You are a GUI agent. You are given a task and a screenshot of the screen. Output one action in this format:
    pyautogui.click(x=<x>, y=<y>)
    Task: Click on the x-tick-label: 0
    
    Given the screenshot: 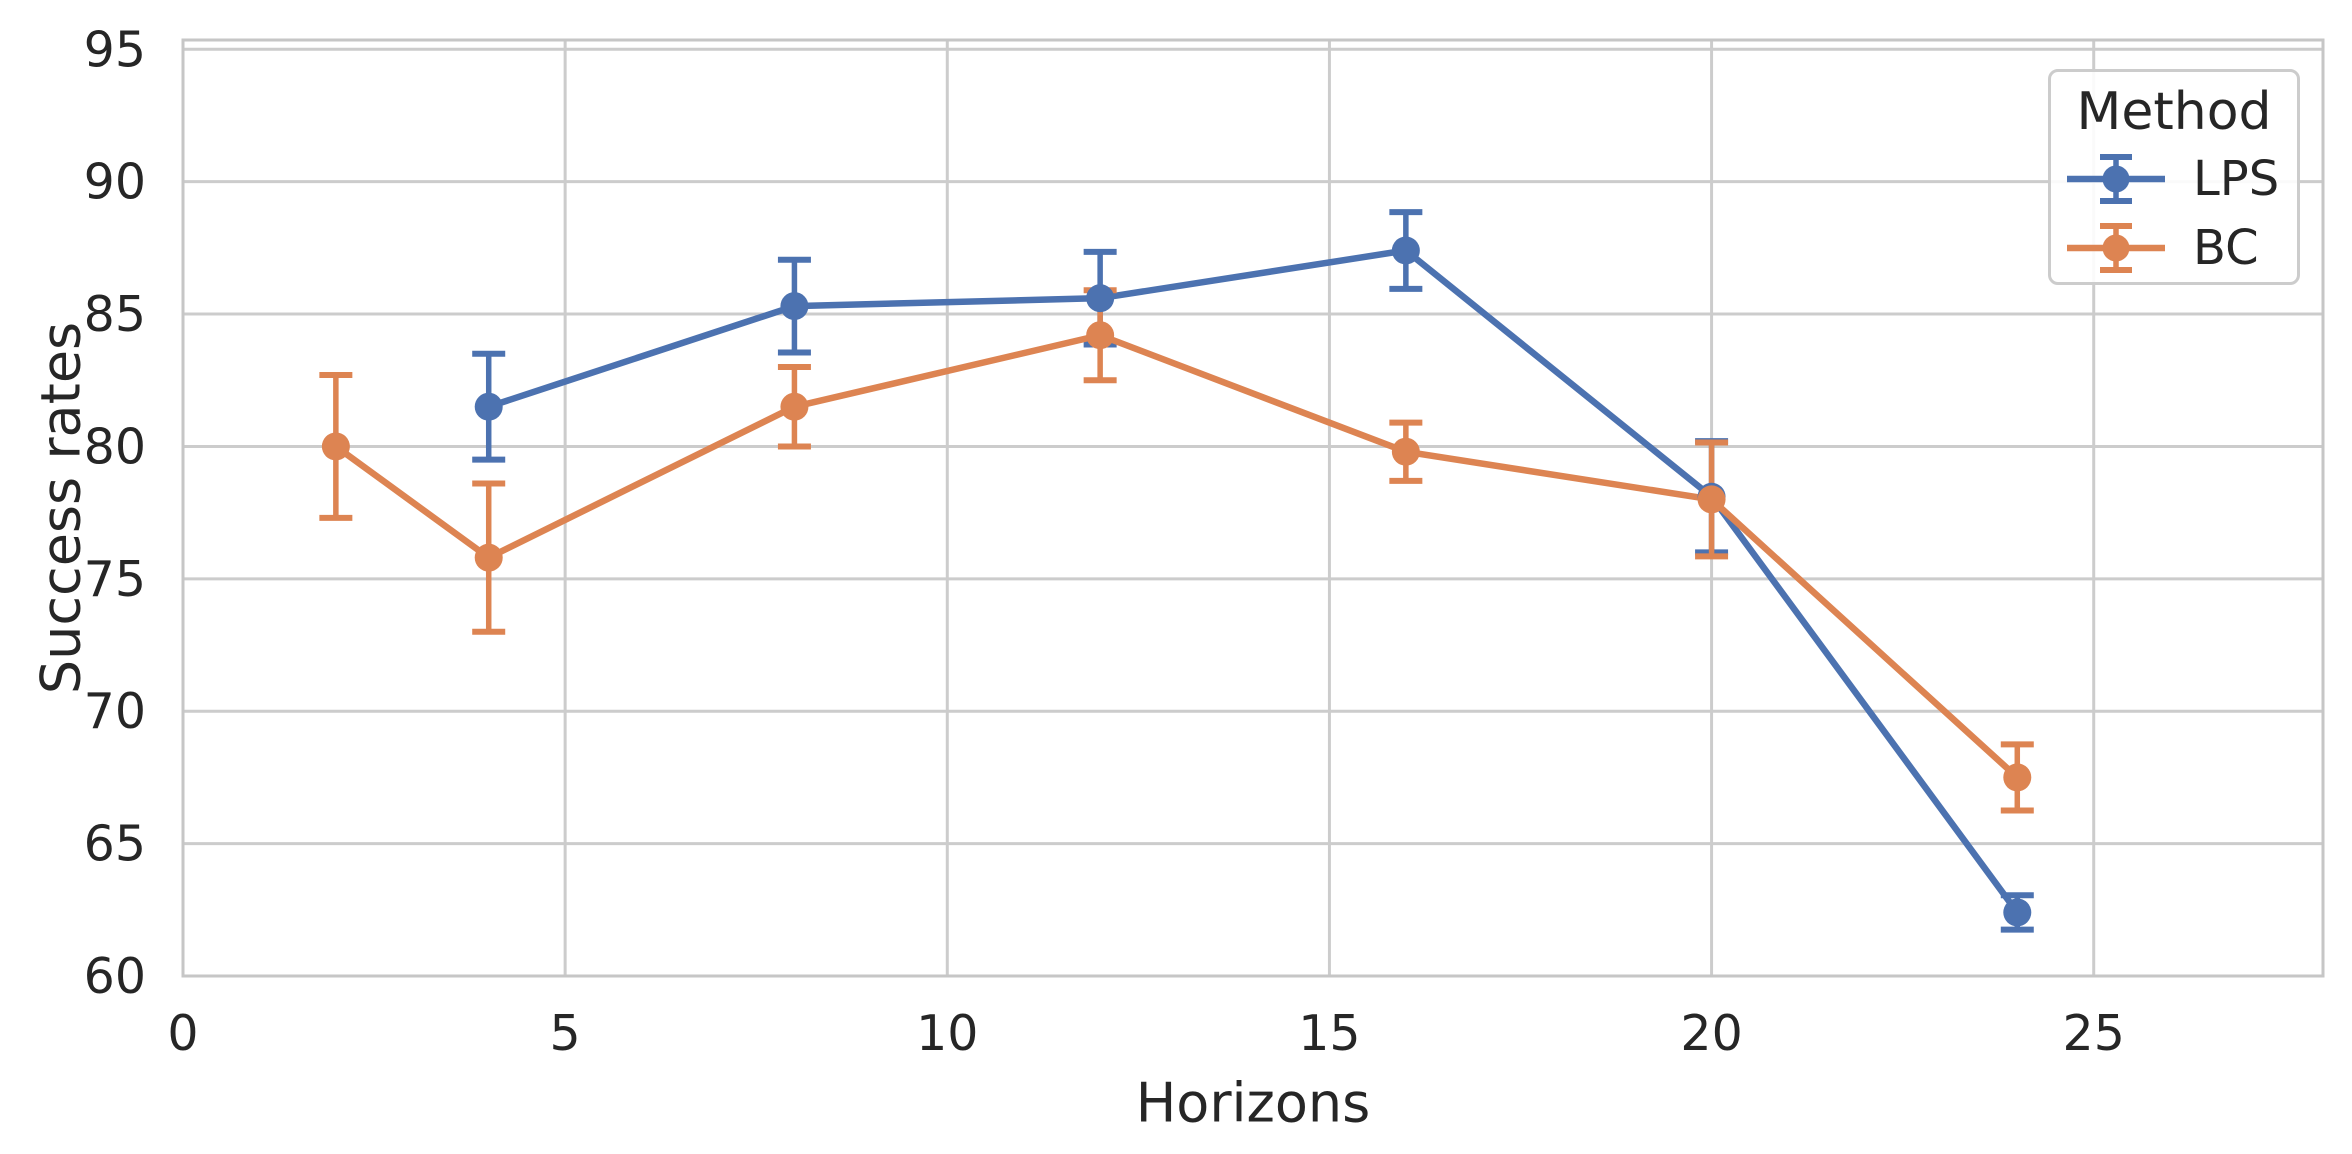 What is the action you would take?
    pyautogui.click(x=182, y=1033)
    